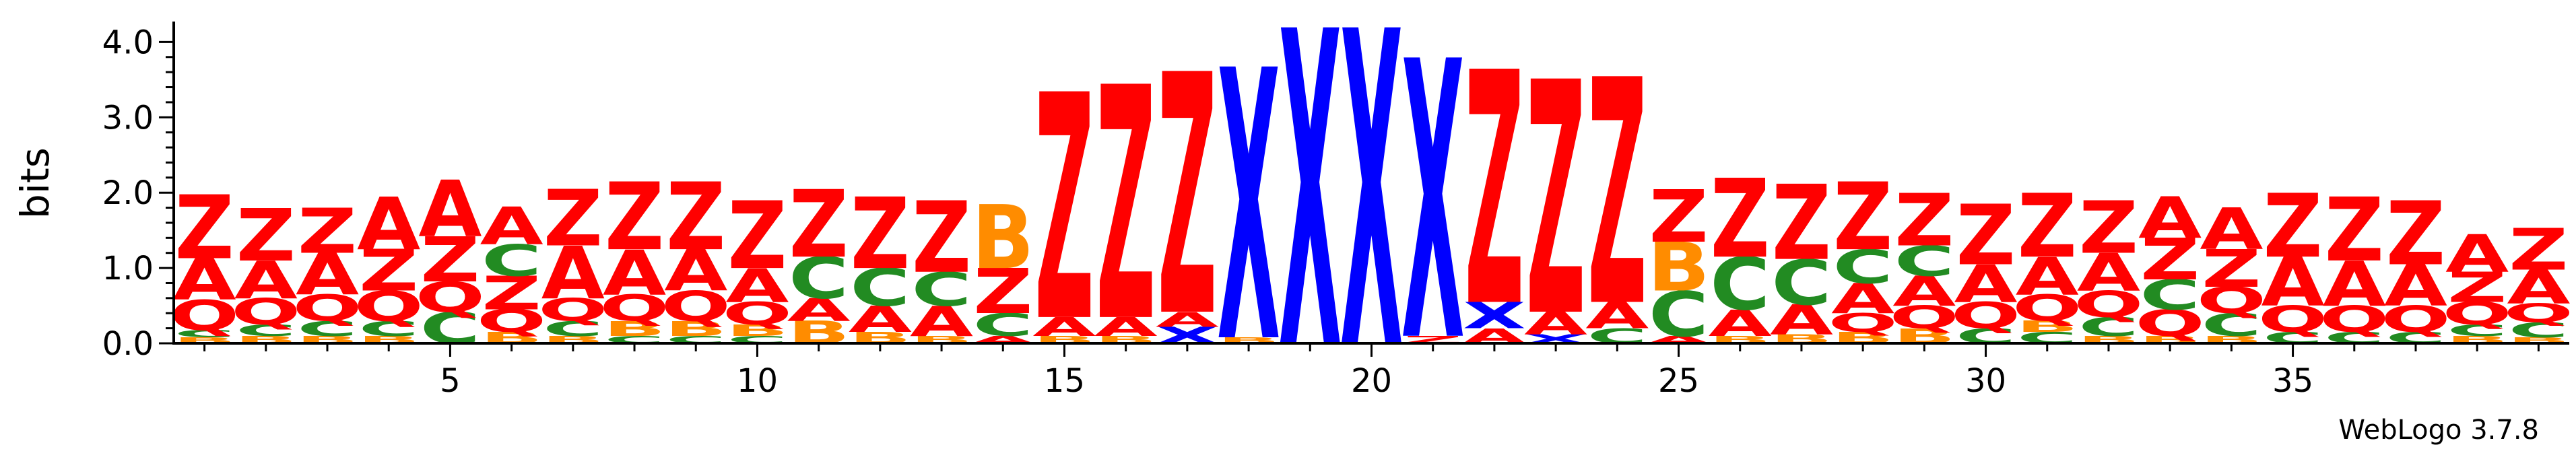 The width and height of the screenshot is (2576, 449). Describe the element at coordinates (128, 42) in the screenshot. I see `y-tick-label: 4.0` at that location.